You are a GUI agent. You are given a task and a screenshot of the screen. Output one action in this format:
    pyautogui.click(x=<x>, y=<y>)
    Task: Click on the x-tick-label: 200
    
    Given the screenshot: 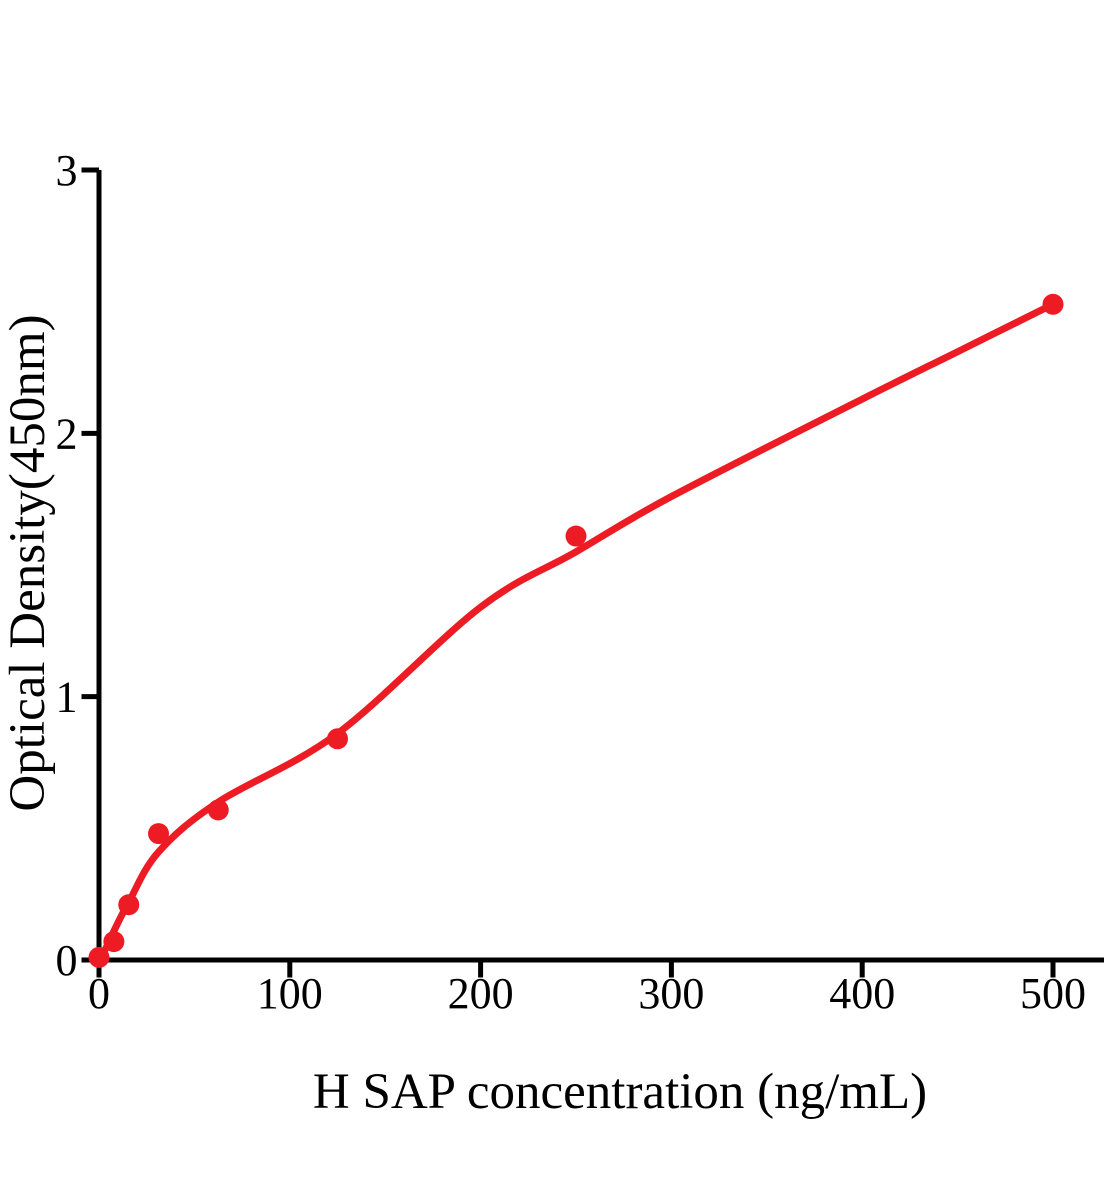 What is the action you would take?
    pyautogui.click(x=481, y=993)
    